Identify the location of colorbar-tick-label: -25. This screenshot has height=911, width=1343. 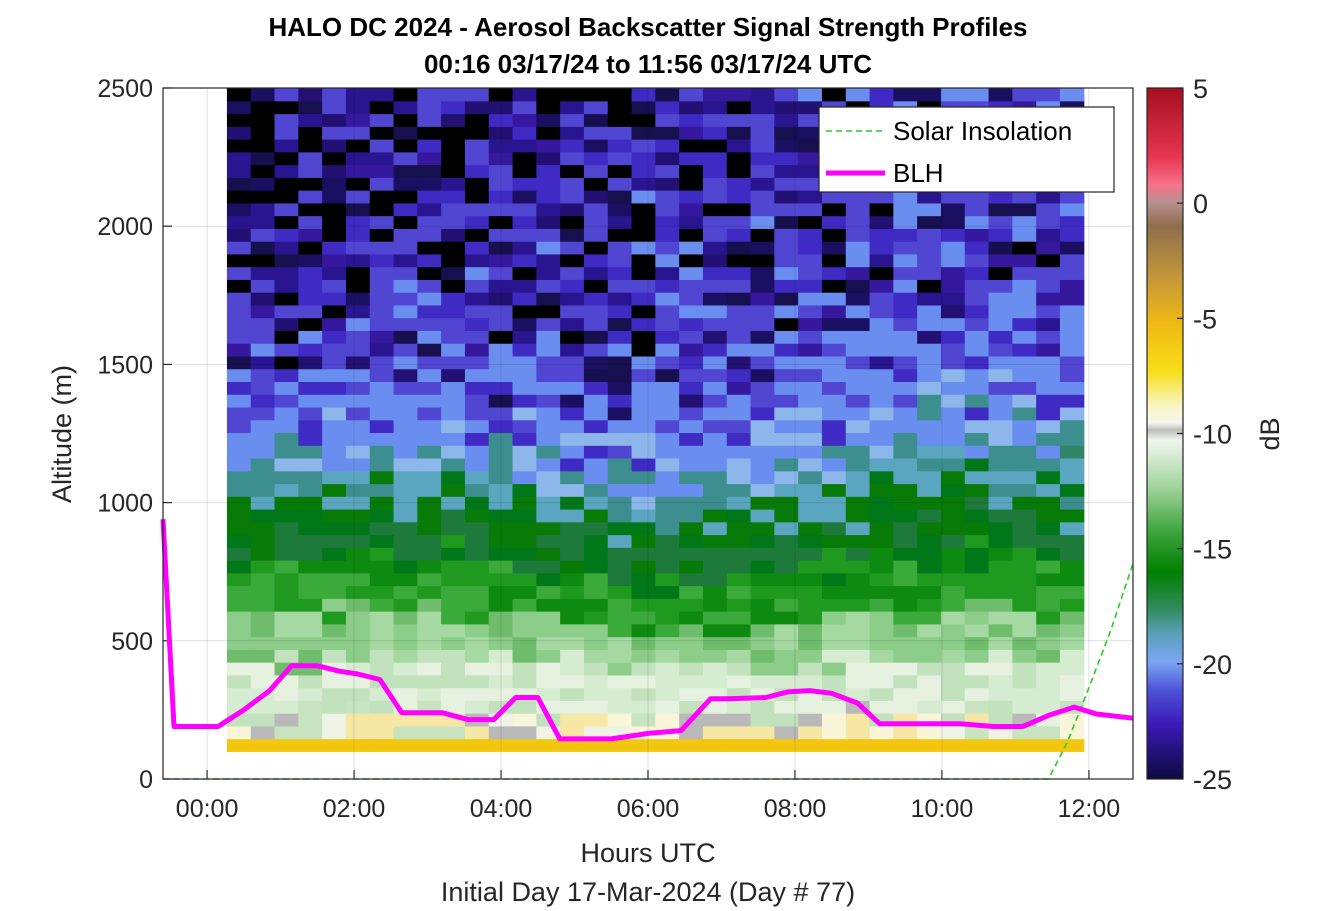
(1212, 780).